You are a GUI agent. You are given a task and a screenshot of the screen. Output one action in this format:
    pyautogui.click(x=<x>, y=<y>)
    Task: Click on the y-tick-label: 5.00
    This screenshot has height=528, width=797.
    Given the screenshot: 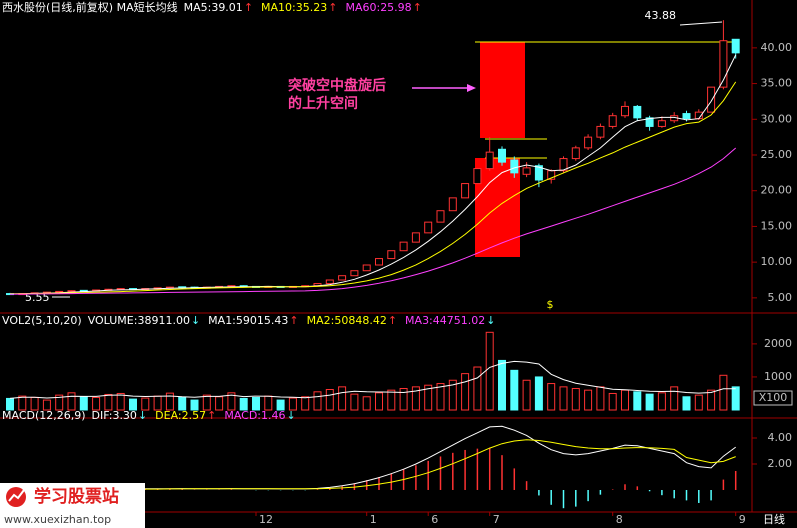 What is the action you would take?
    pyautogui.click(x=780, y=297)
    